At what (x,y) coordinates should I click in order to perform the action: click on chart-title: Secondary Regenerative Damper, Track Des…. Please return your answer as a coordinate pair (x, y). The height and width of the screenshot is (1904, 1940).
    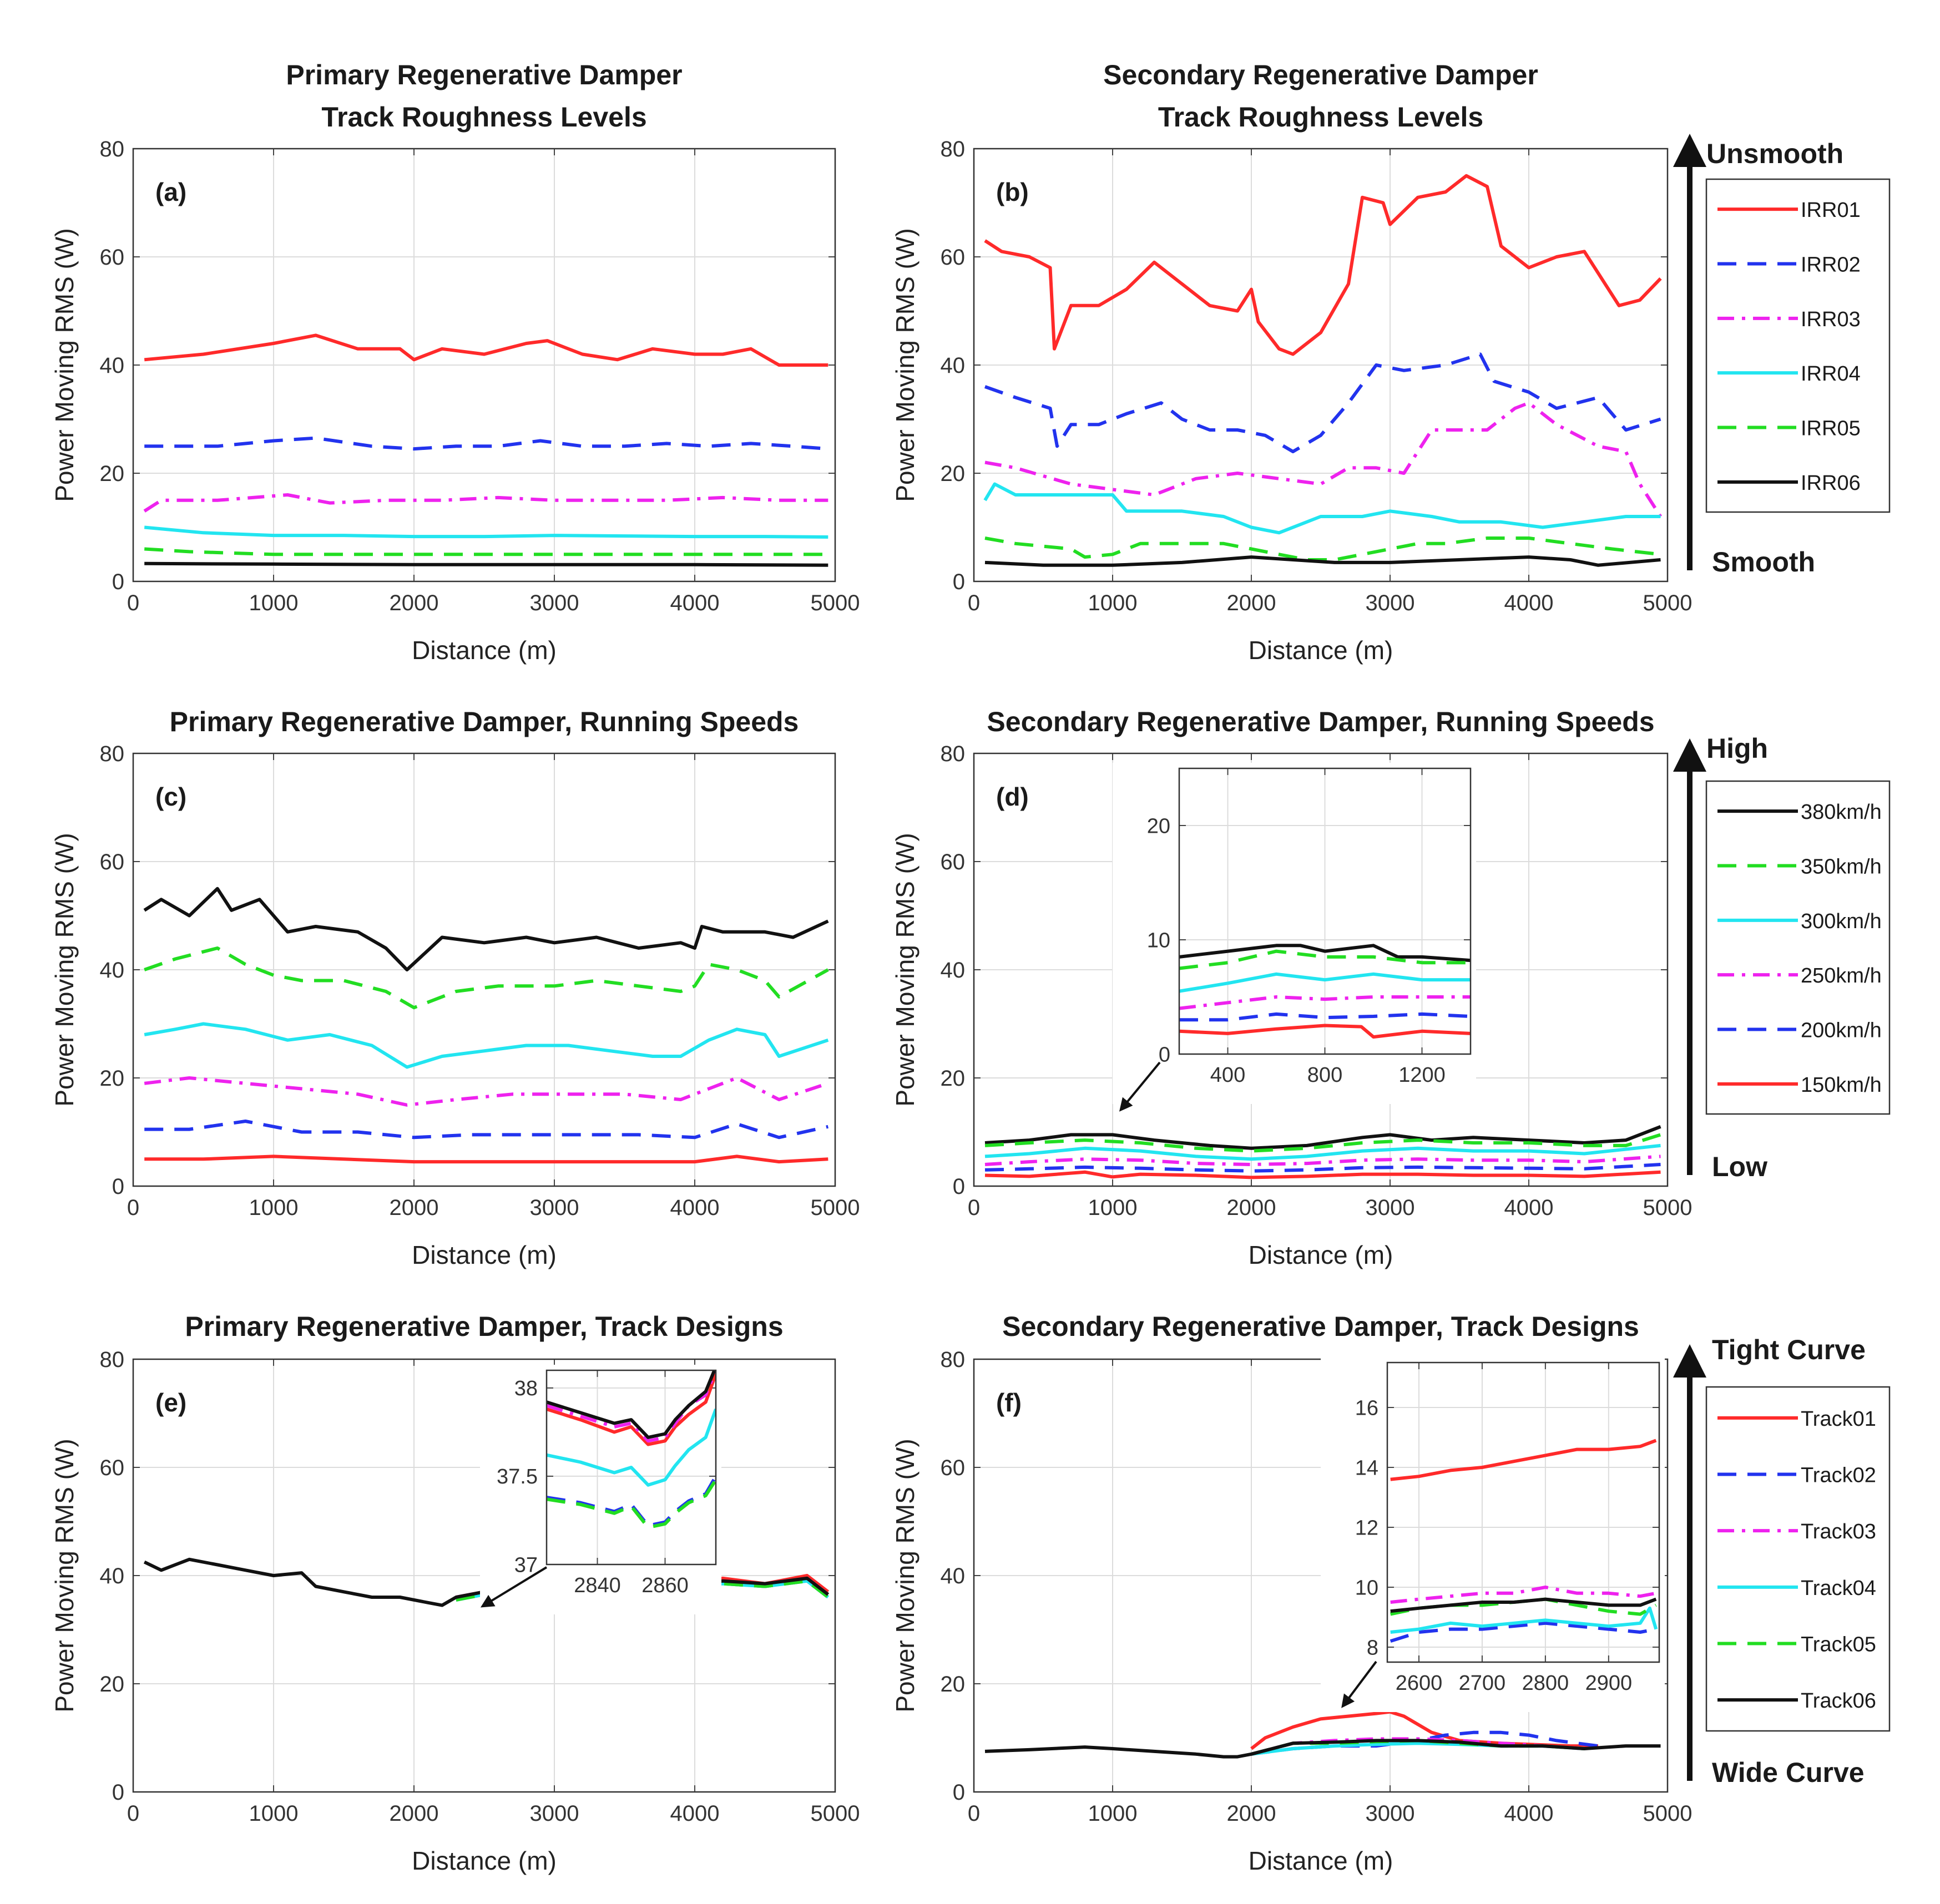
    Looking at the image, I should click on (1321, 1326).